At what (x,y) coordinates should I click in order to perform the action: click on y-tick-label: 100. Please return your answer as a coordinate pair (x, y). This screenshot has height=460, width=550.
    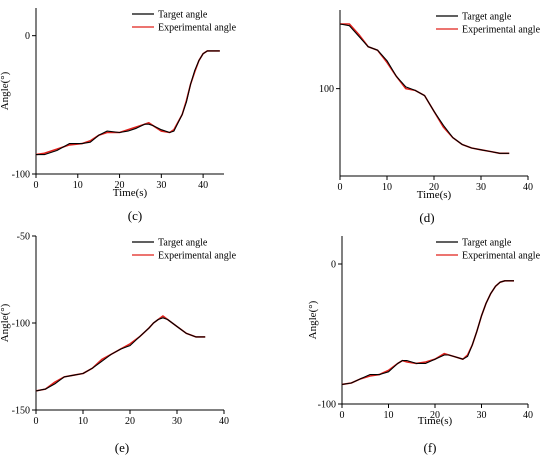
    Looking at the image, I should click on (326, 89).